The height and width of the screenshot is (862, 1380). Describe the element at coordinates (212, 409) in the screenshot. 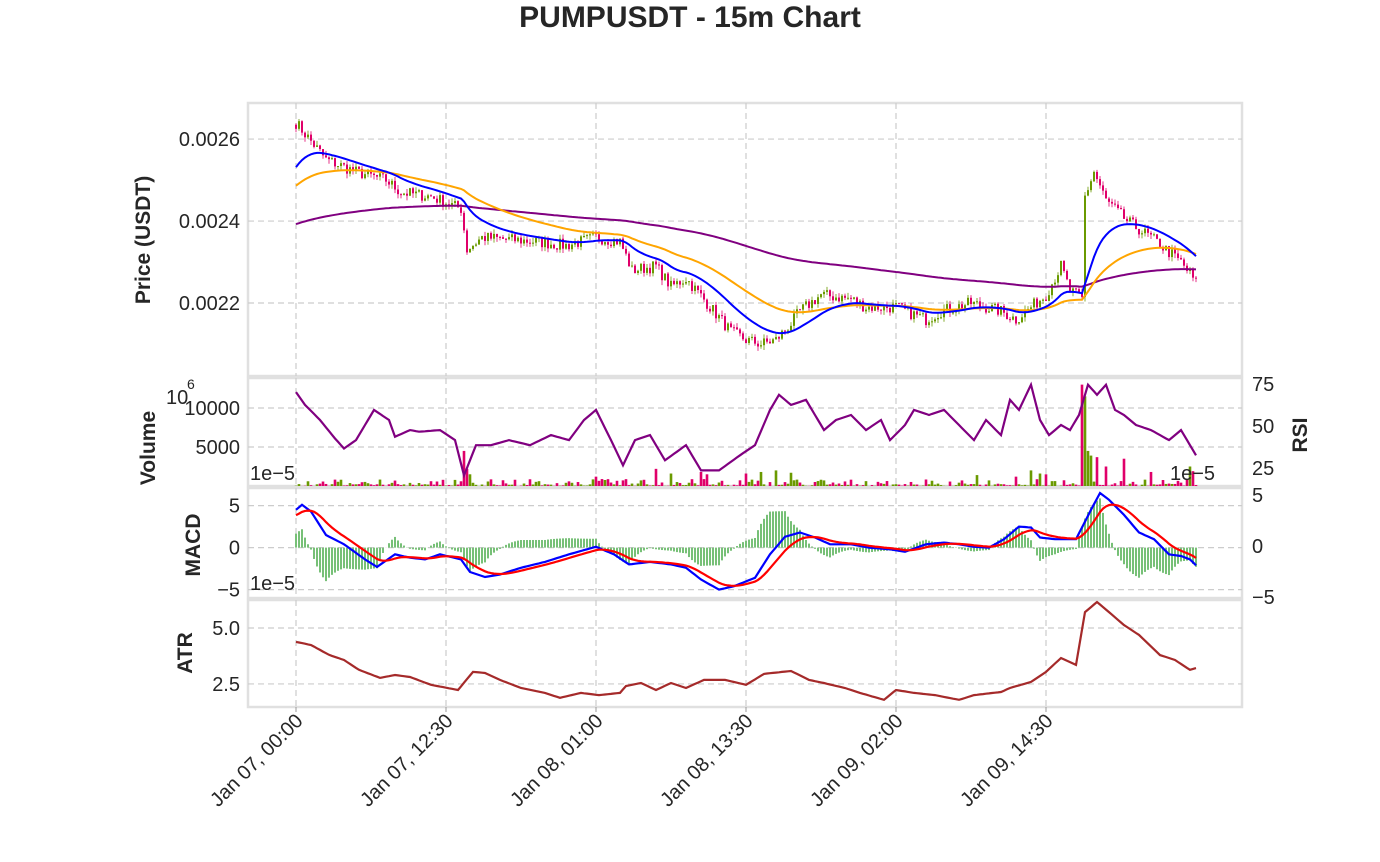

I see `volume-y-tick-label: 10000` at that location.